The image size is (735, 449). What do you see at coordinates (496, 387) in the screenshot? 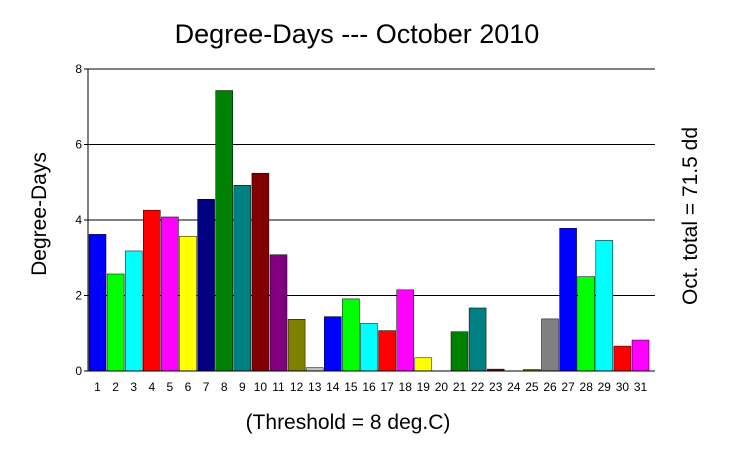
I see `x-tick-label: 23` at bounding box center [496, 387].